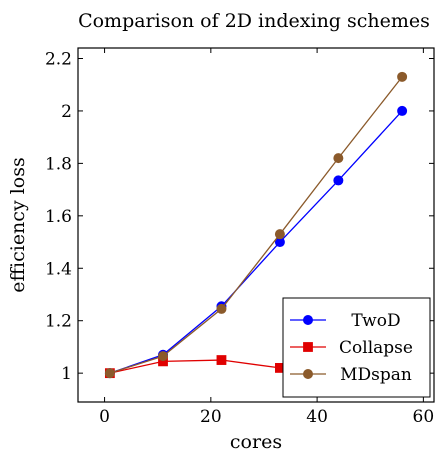 This screenshot has height=458, width=441. Describe the element at coordinates (345, 321) in the screenshot. I see `legend-item-twod: TwoD` at that location.